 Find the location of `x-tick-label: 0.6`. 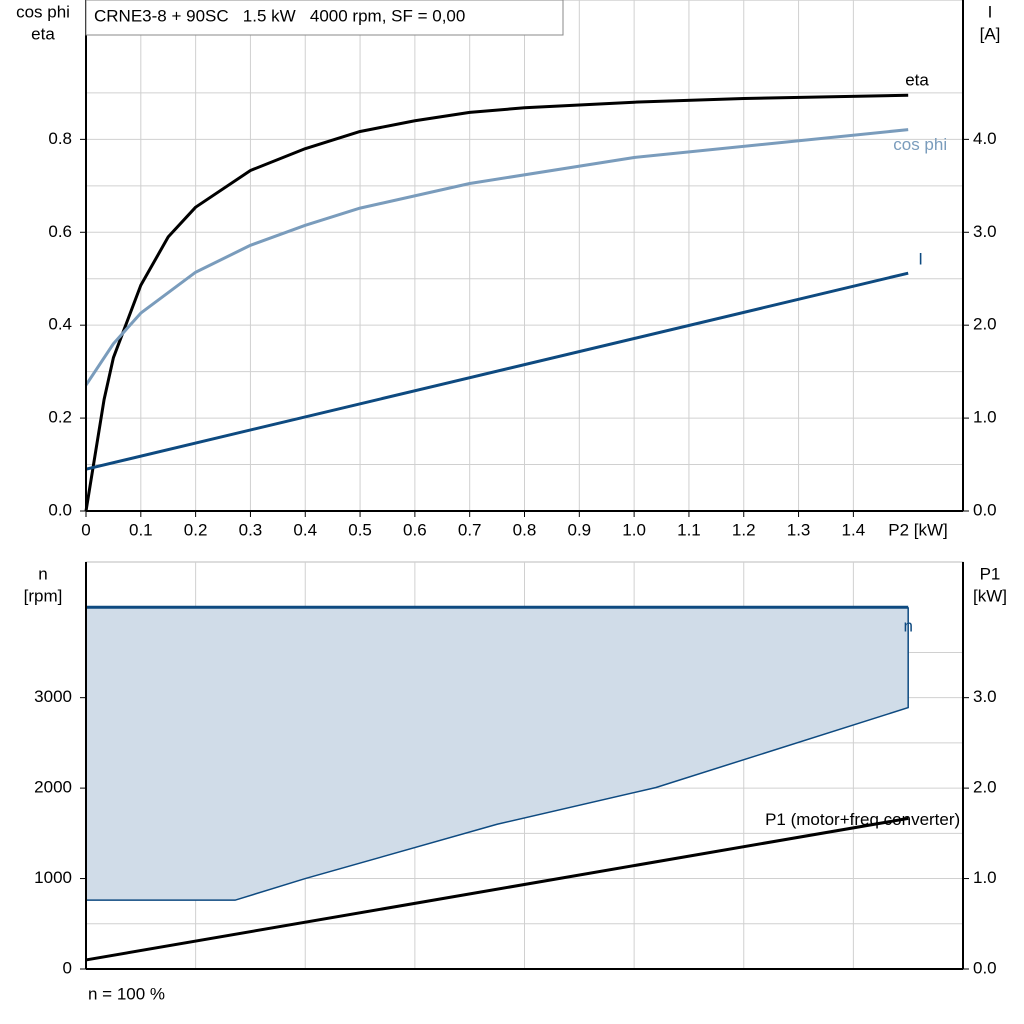

x-tick-label: 0.6 is located at coordinates (415, 529).